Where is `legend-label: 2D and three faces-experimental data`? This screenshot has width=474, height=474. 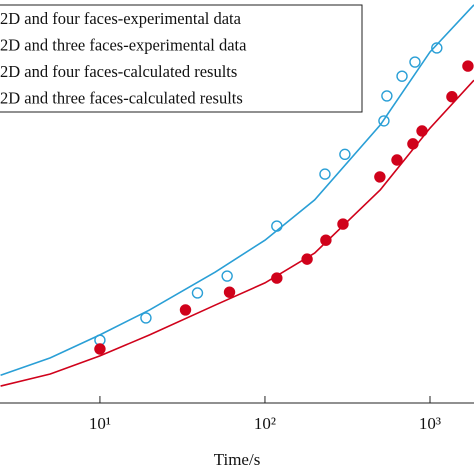
legend-label: 2D and three faces-experimental data is located at coordinates (123, 45).